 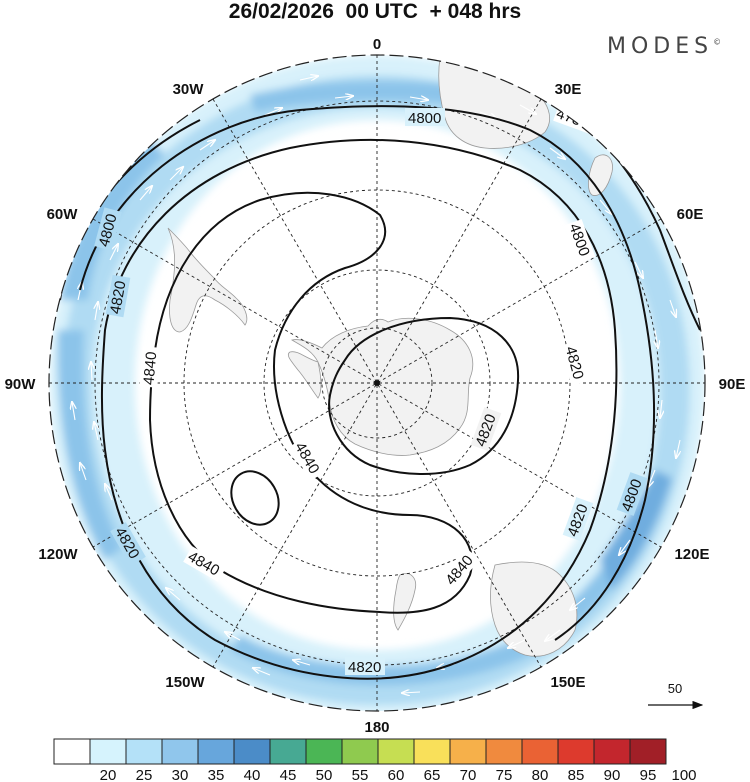 I want to click on contour-4820-inner, so click(x=424, y=395).